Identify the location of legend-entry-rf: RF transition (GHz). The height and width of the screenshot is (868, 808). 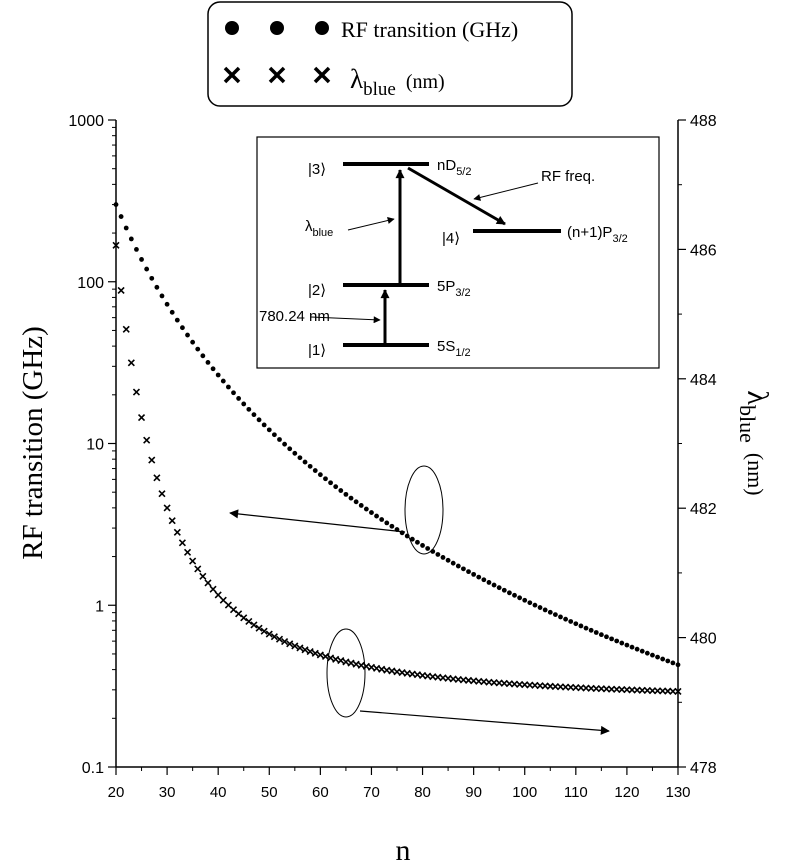
(371, 29).